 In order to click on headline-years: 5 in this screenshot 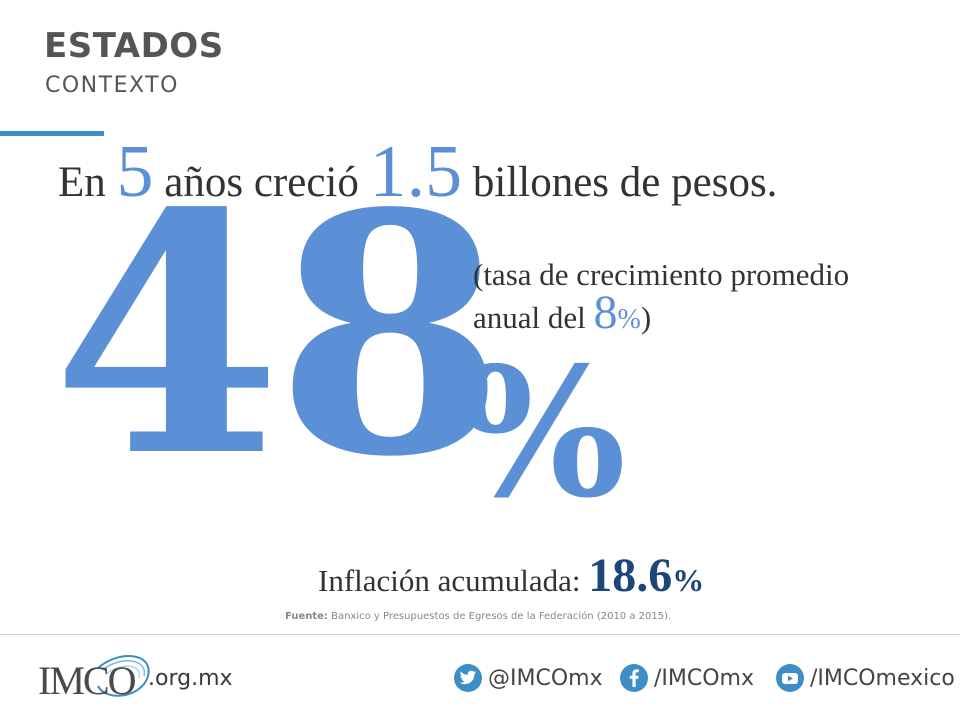, I will do `click(135, 172)`.